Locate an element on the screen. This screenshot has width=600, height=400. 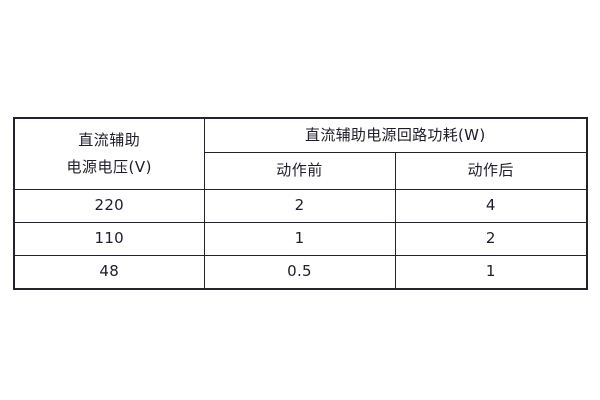
cell-before: 0.5 is located at coordinates (299, 272).